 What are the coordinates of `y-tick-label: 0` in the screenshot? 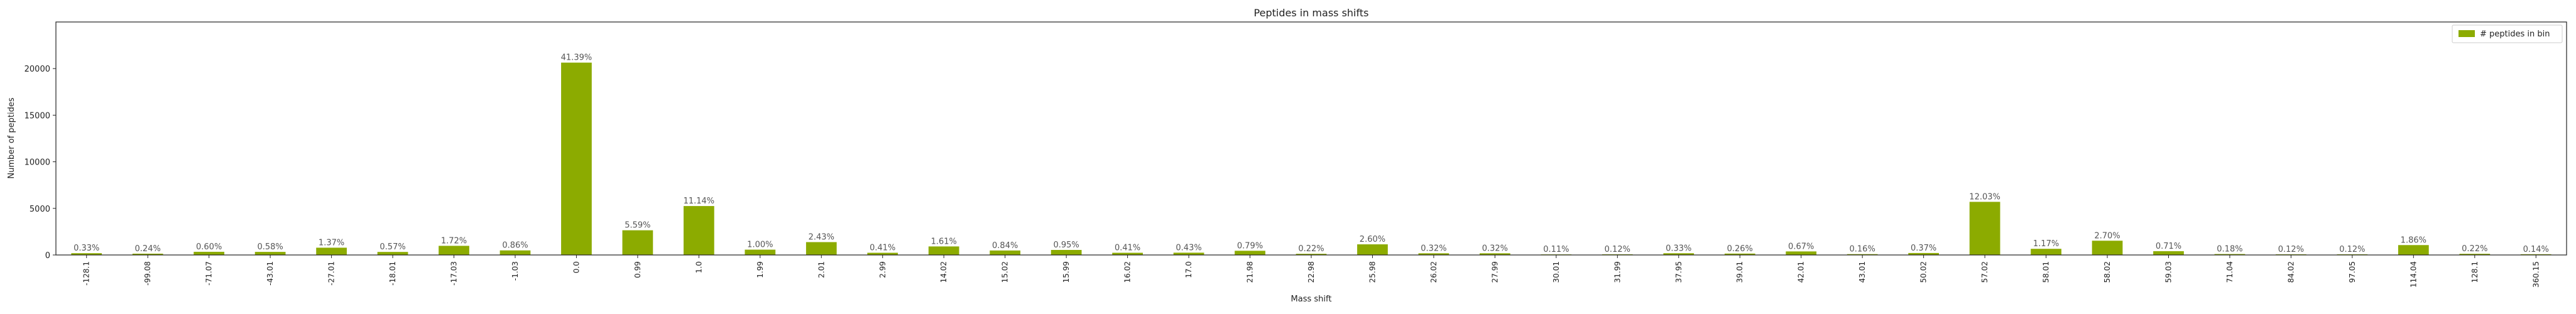 It's located at (47, 256).